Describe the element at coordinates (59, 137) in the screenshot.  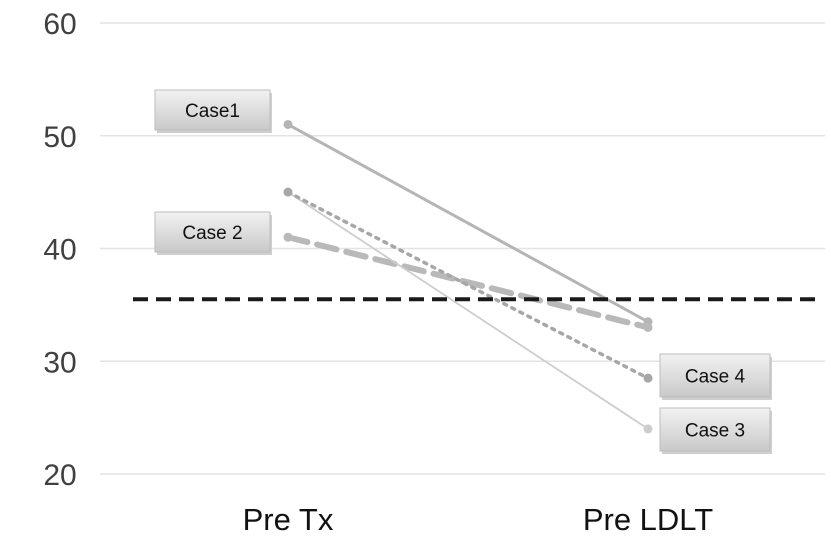
I see `y-tick-label: 50` at that location.